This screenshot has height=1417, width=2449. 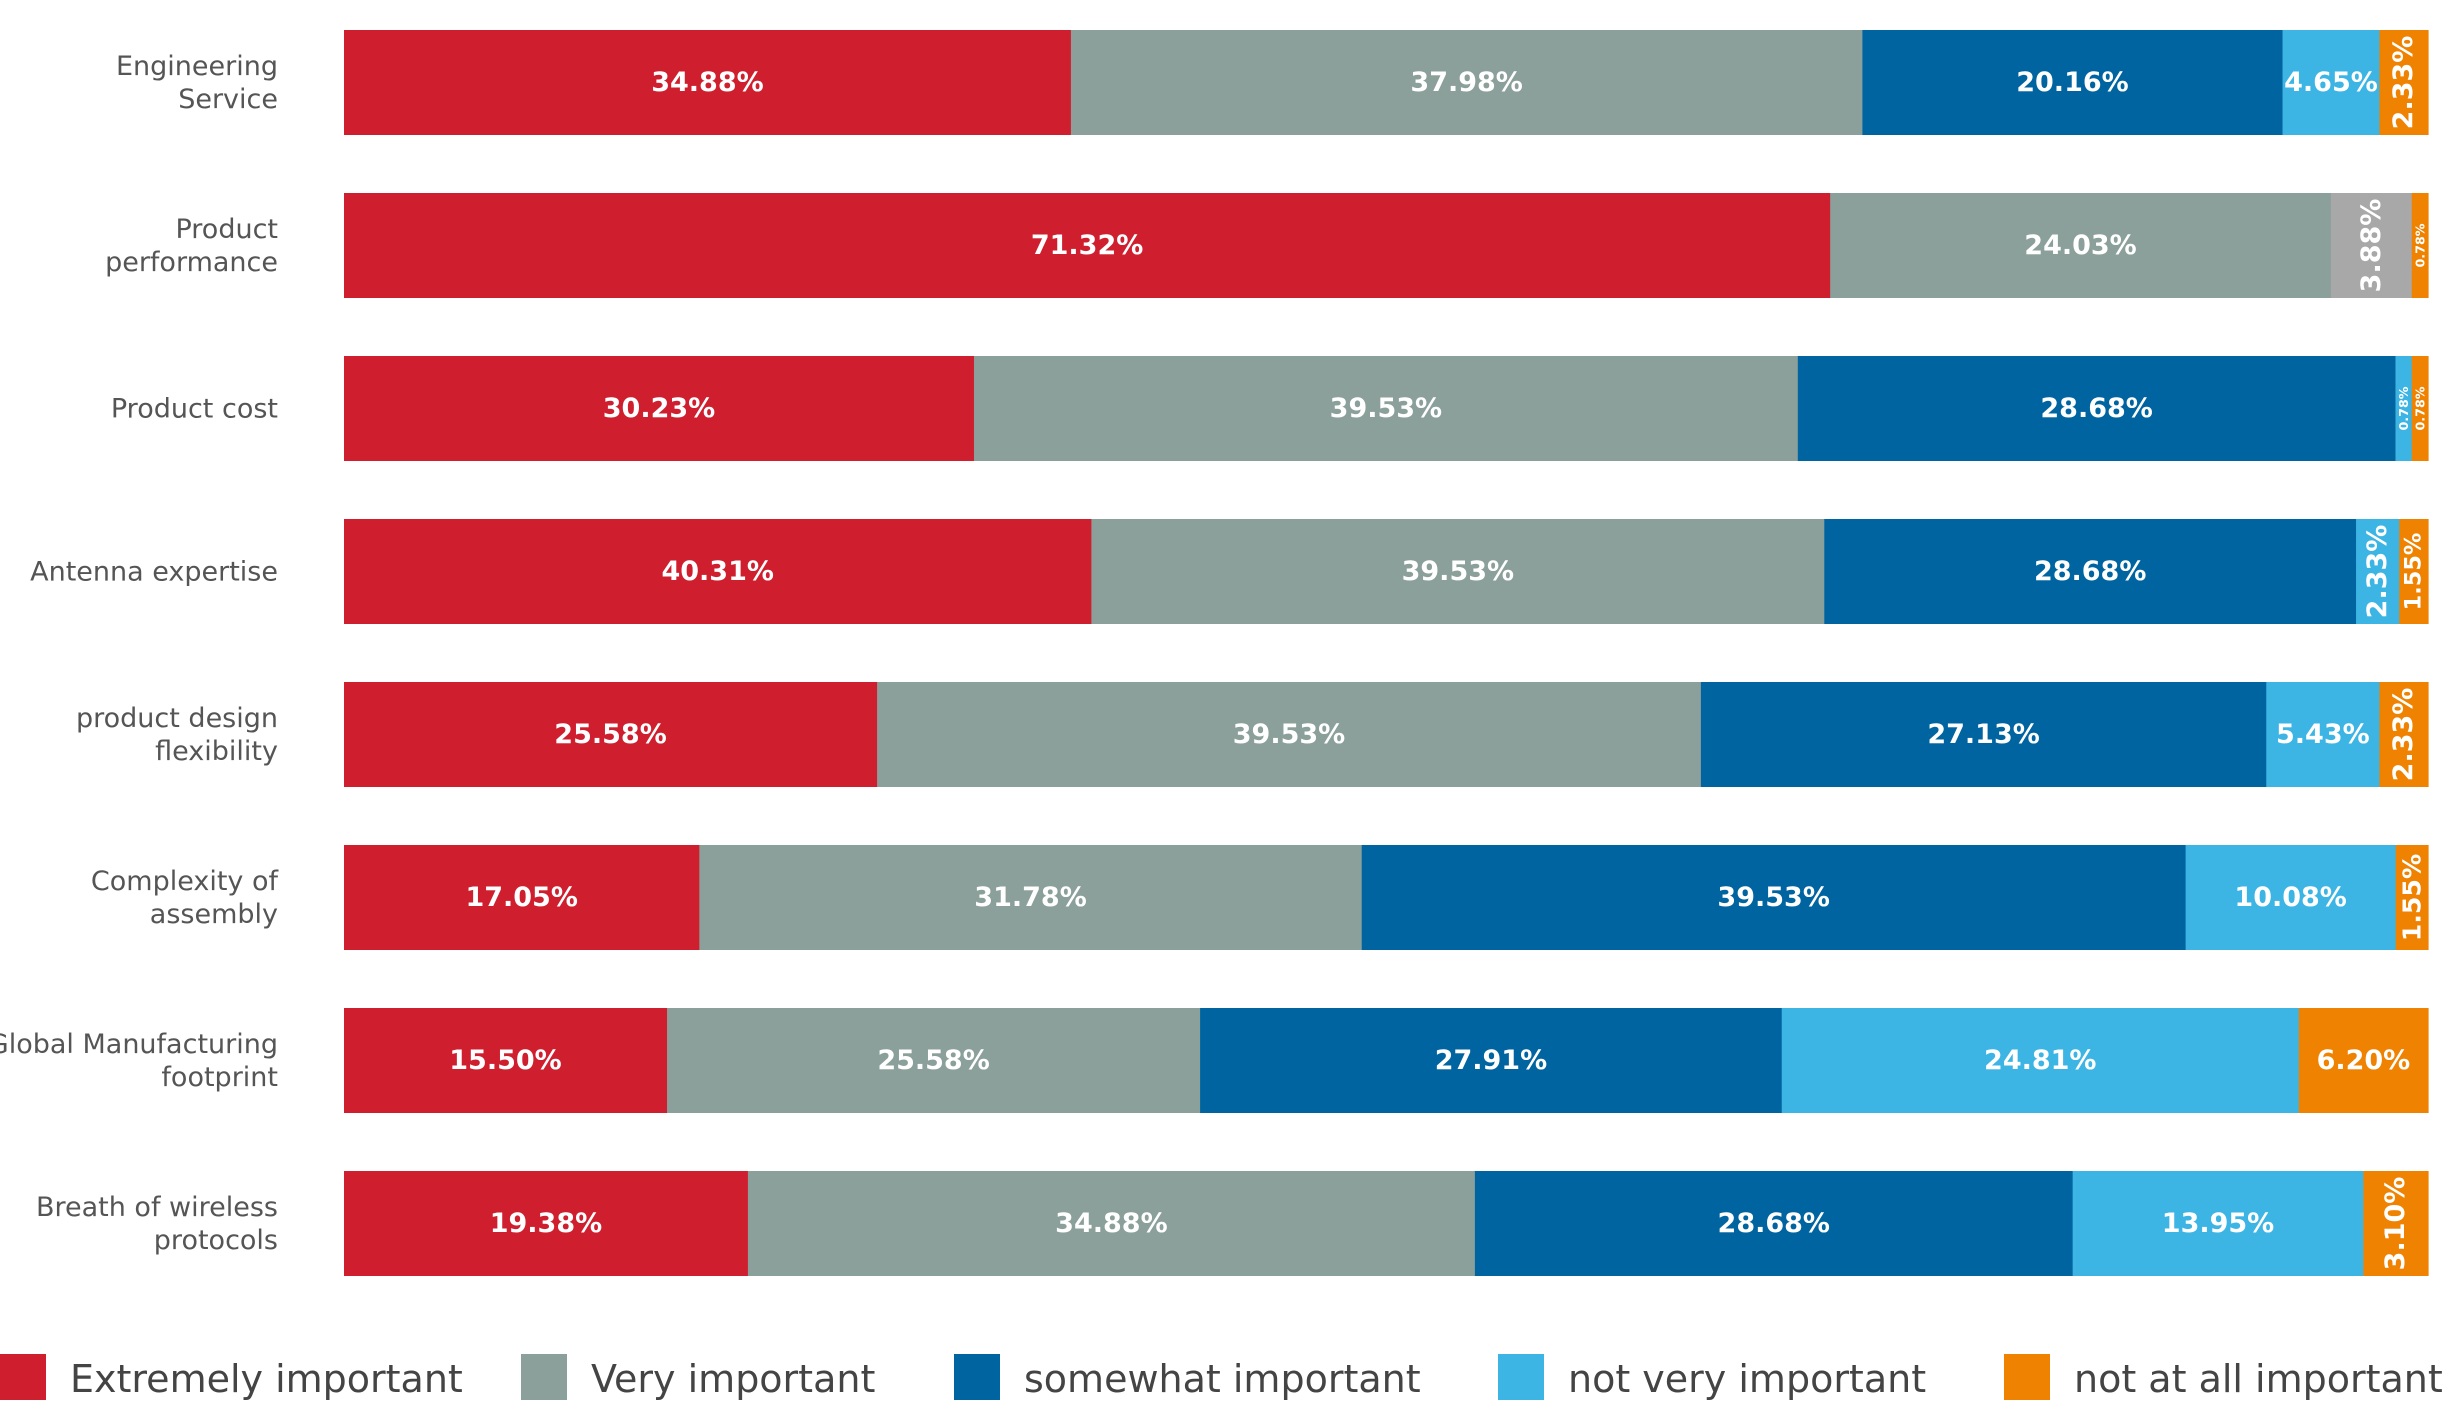 I want to click on category-label: Global Manufacturing footprint, so click(x=139, y=1061).